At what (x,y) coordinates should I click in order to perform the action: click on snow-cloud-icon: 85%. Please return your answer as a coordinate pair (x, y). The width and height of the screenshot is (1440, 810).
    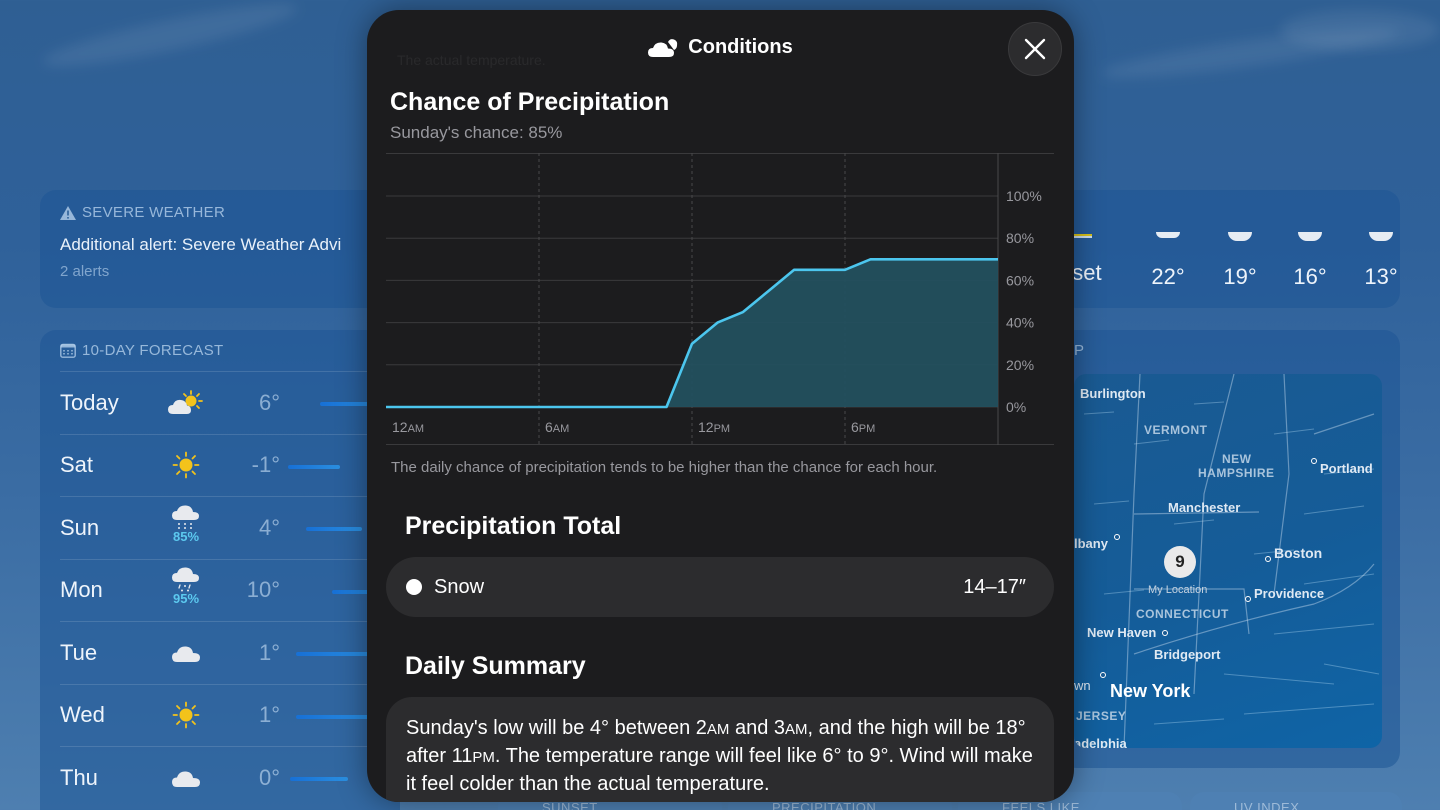
    Looking at the image, I should click on (186, 523).